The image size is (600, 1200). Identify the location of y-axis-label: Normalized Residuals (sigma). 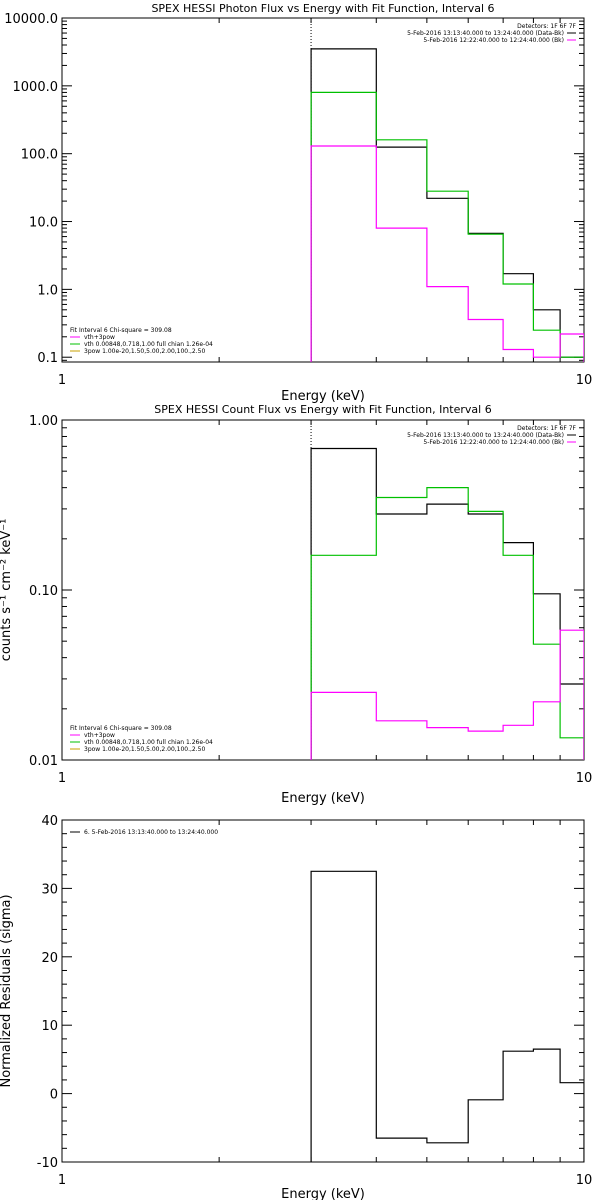
(7, 990).